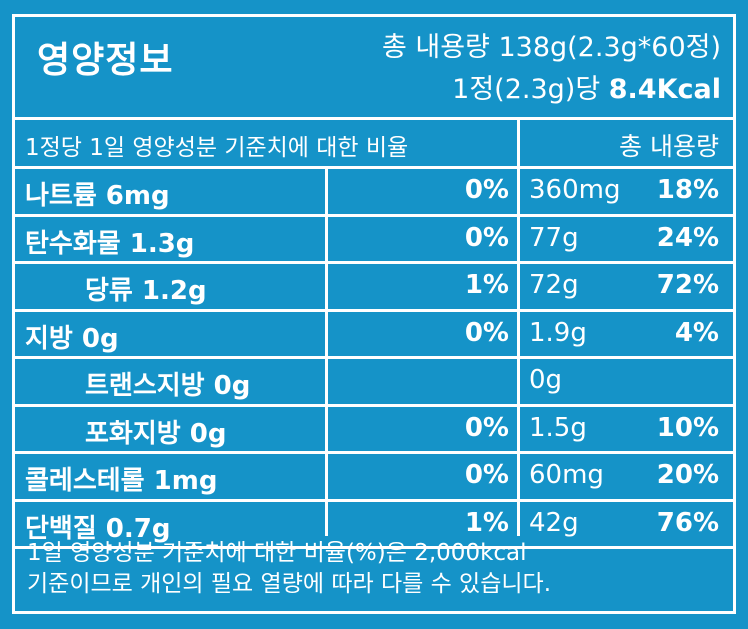 The image size is (748, 629). I want to click on nutrient-total-pct: 10%, so click(687, 427).